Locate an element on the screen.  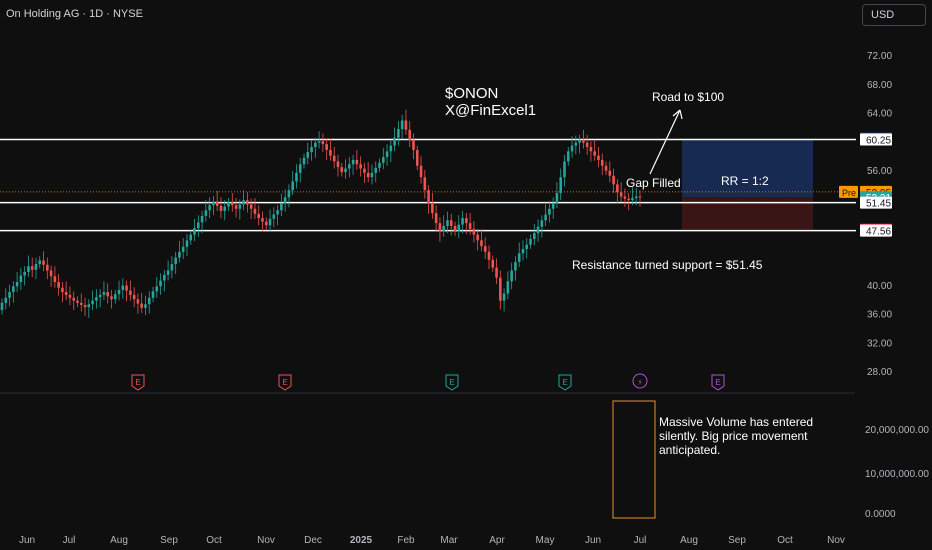
volume-tick: 10,000,000.00 is located at coordinates (897, 474).